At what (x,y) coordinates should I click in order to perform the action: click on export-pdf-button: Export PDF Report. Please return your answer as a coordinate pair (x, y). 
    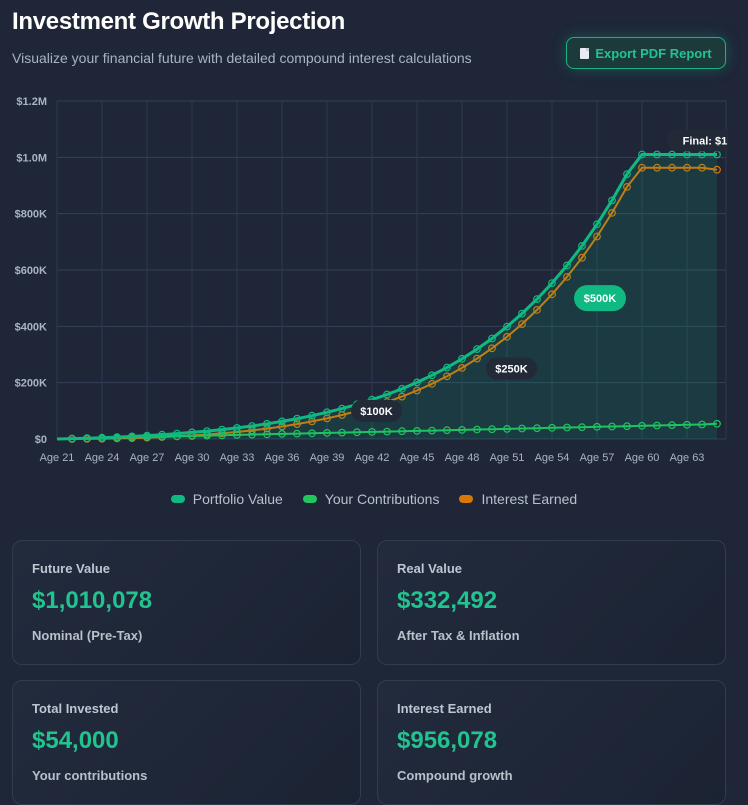
    Looking at the image, I should click on (646, 53).